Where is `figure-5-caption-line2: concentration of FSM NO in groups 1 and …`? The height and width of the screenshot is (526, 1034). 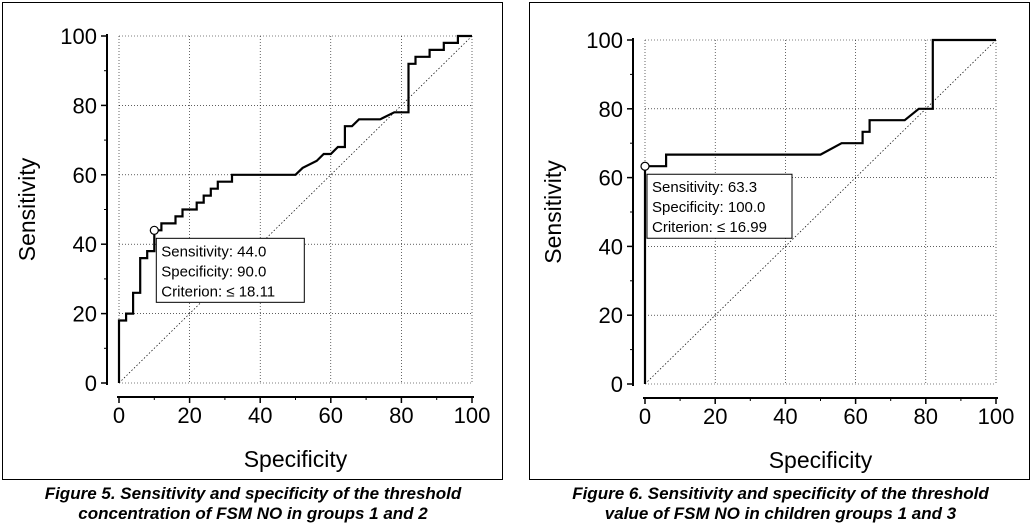
figure-5-caption-line2: concentration of FSM NO in groups 1 and … is located at coordinates (253, 513).